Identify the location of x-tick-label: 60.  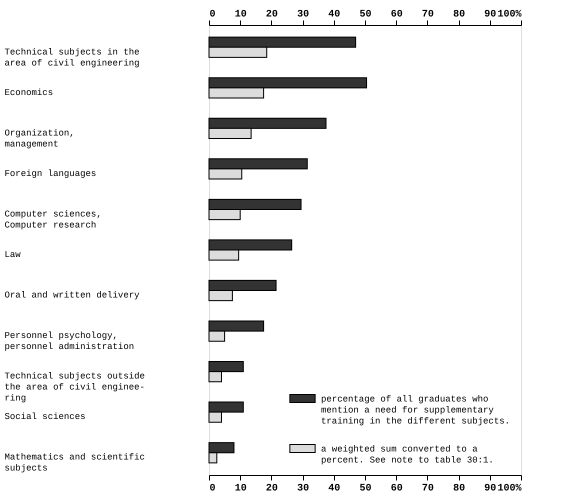
(396, 489).